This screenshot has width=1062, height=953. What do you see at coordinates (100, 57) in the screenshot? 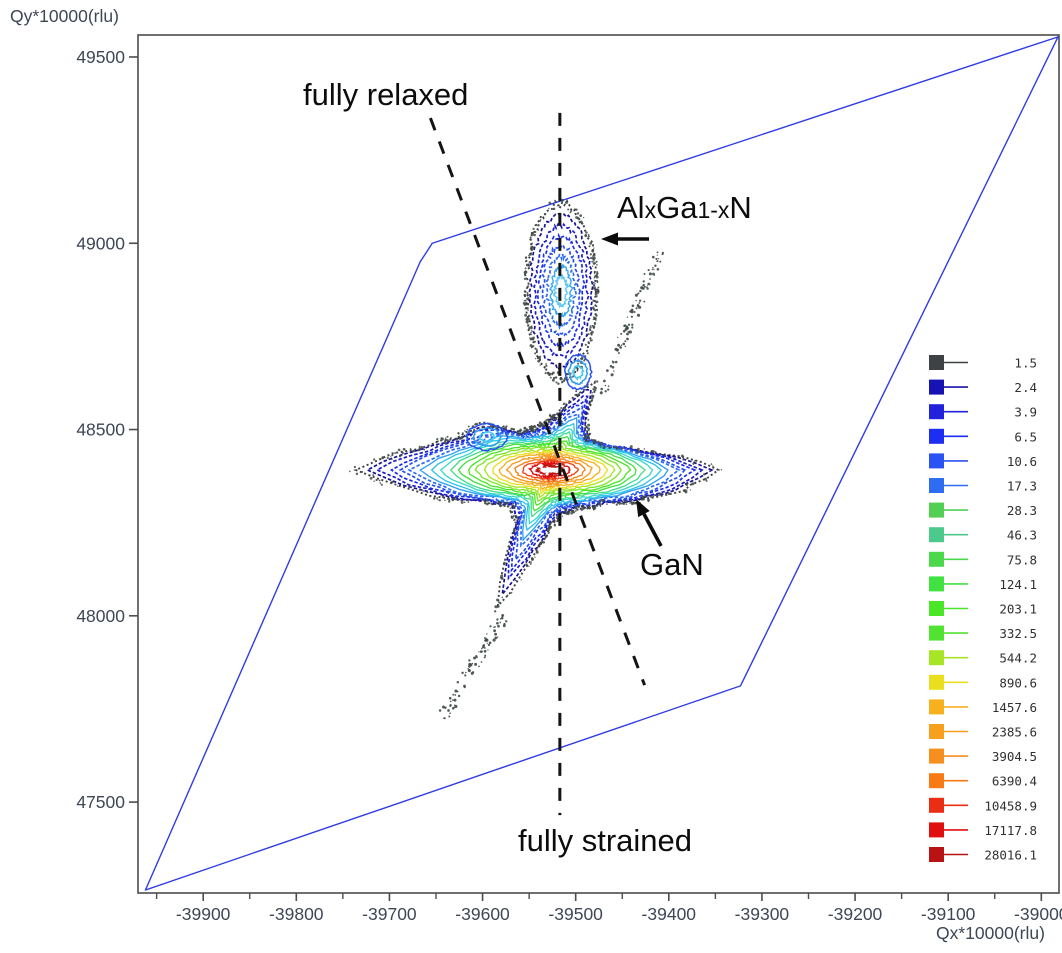
I see `y-tick-label: 49500` at bounding box center [100, 57].